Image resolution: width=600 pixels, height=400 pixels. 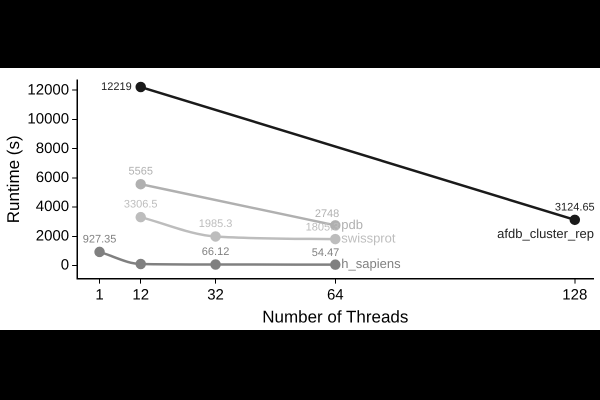 I want to click on x-tick-label: 32, so click(x=215, y=295).